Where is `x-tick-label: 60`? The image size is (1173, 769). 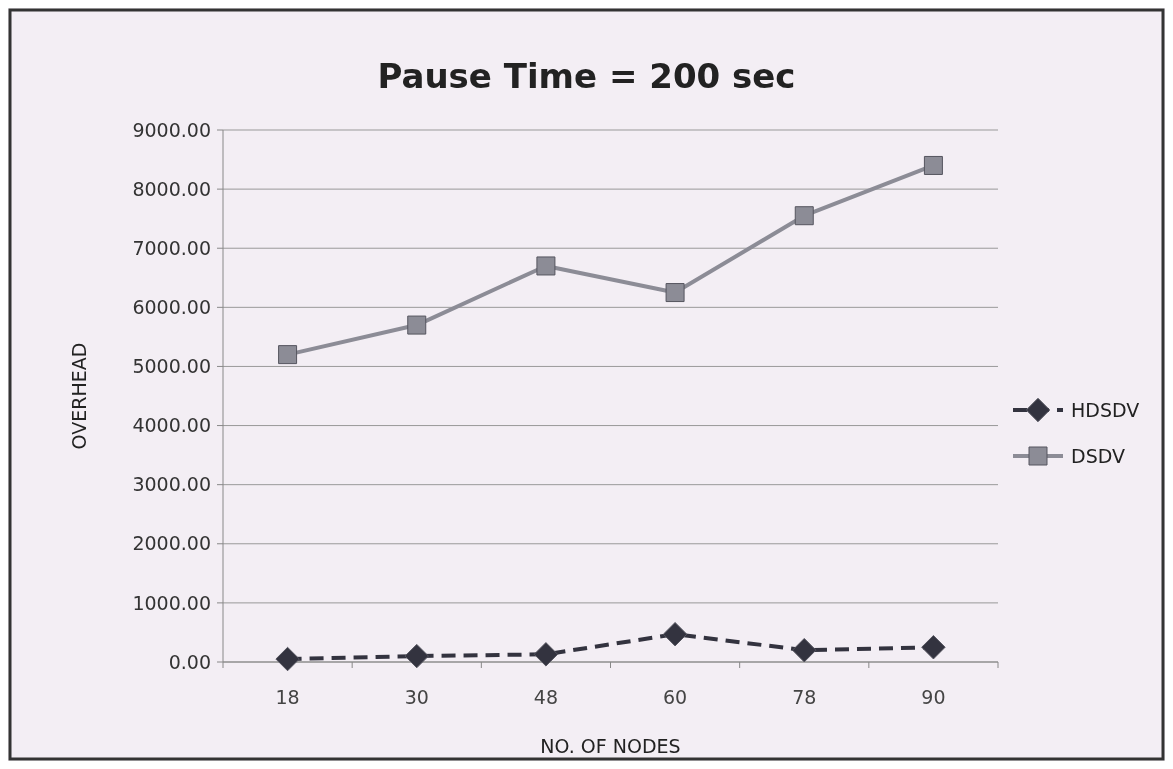 x-tick-label: 60 is located at coordinates (675, 697).